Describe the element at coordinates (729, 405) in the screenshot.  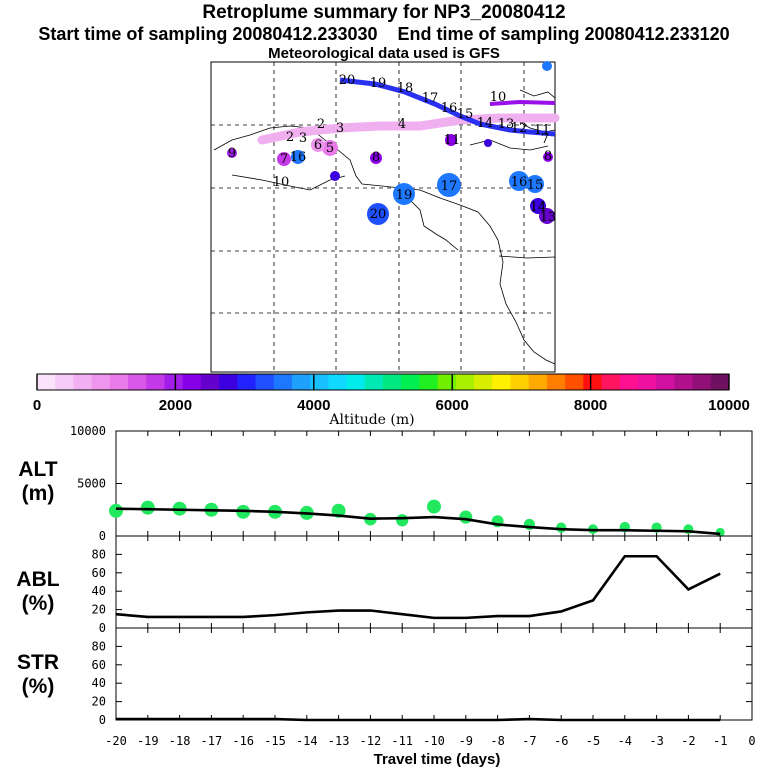
I see `colorbar-tick-label: 10000` at that location.